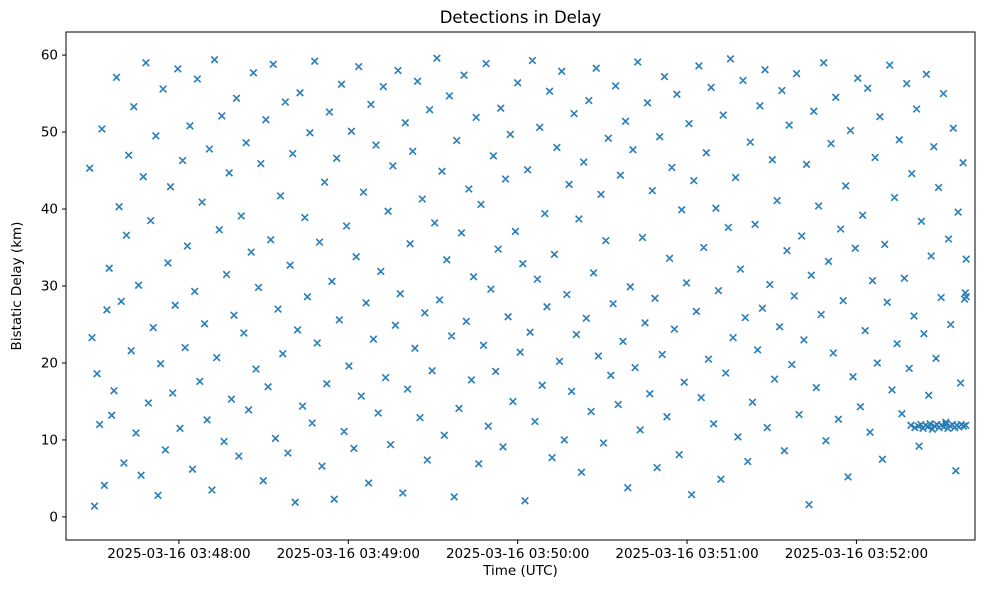  What do you see at coordinates (517, 554) in the screenshot?
I see `x-tick-label: 2025-03-16 03:50:00` at bounding box center [517, 554].